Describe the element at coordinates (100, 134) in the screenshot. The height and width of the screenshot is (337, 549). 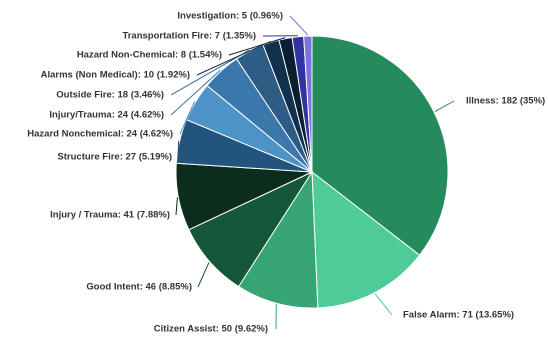
I see `data-label: Hazard Nonchemical: 24 (4.62%)` at that location.